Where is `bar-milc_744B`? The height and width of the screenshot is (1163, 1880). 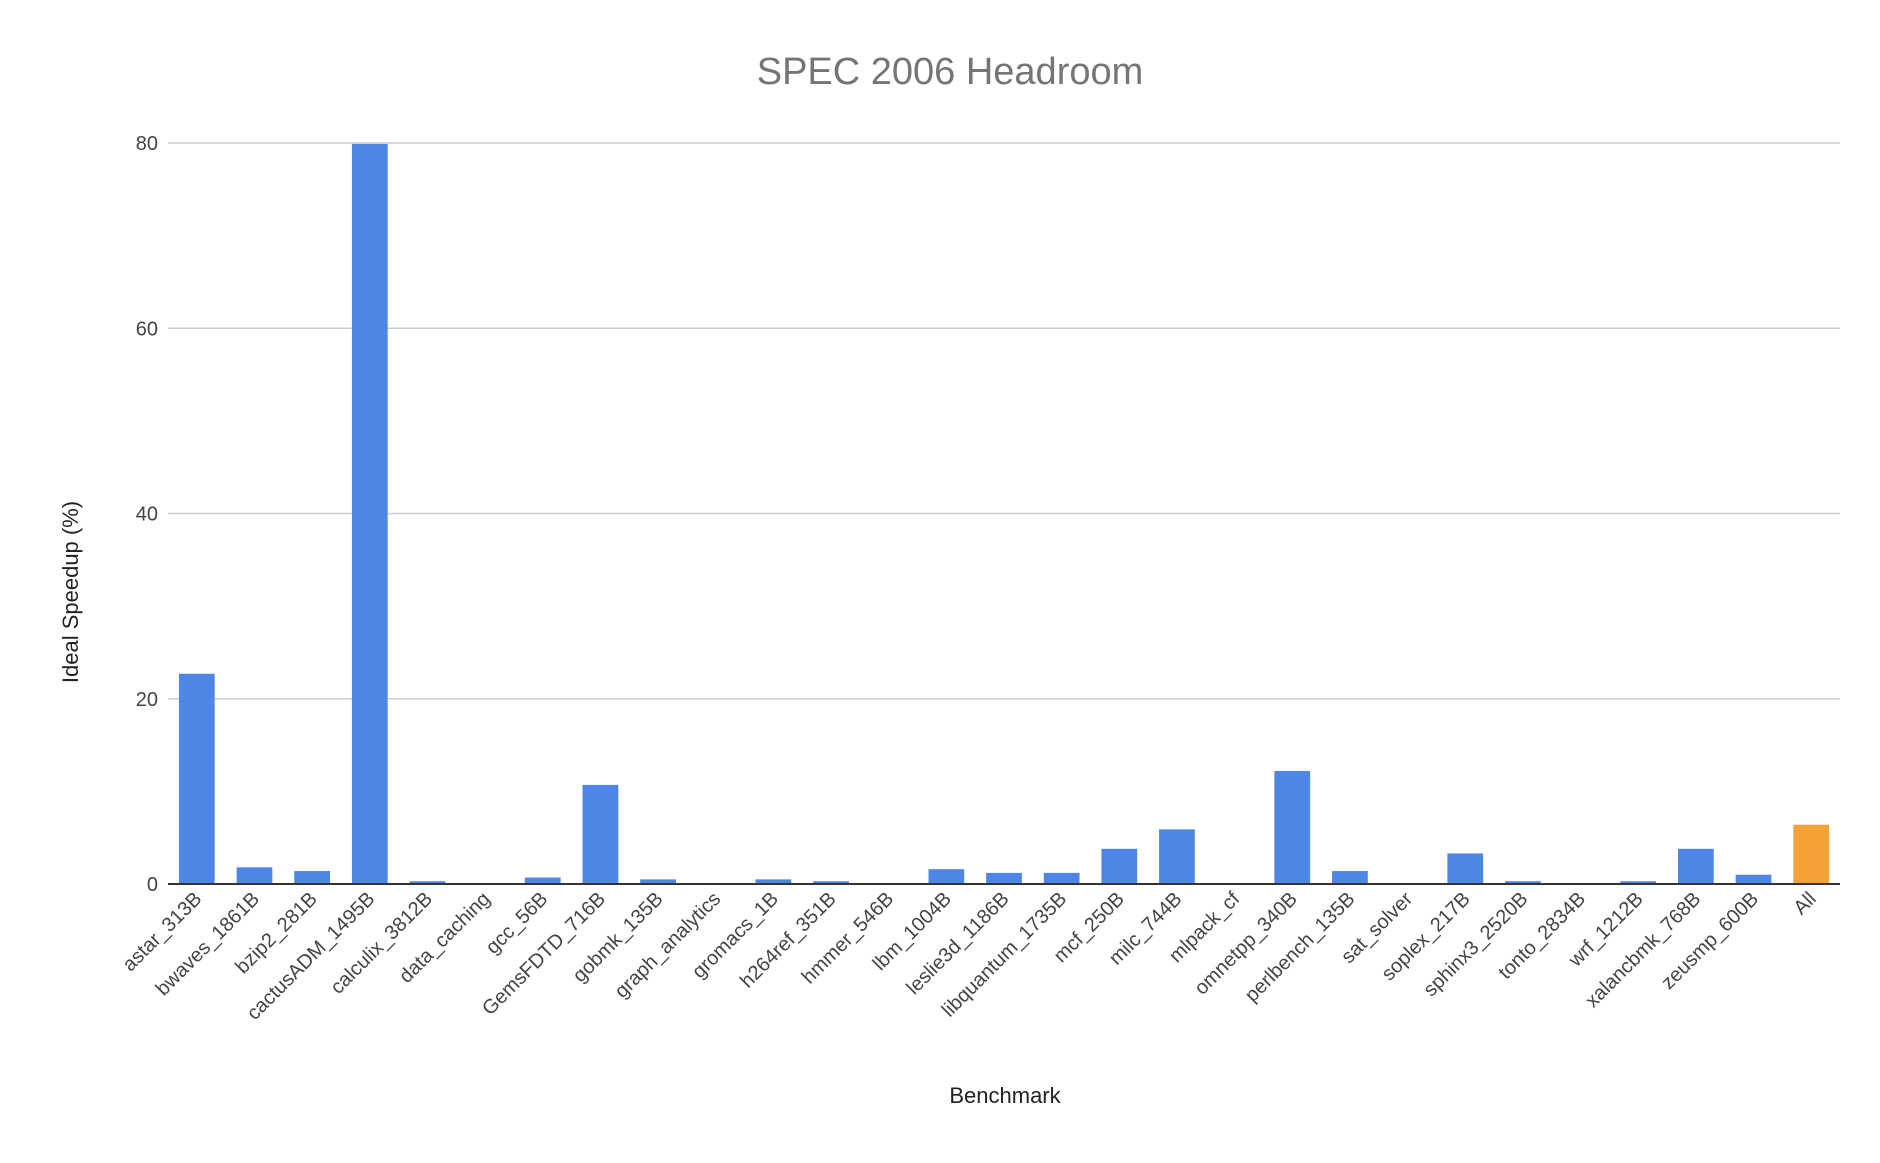
bar-milc_744B is located at coordinates (1177, 856).